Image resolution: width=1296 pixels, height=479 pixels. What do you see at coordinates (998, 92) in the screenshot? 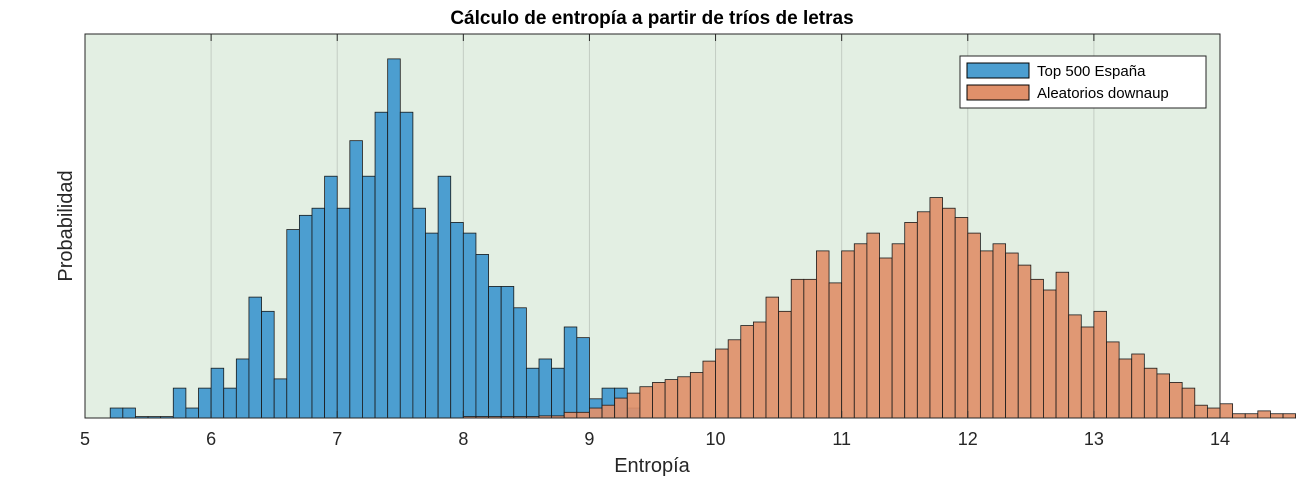
I see `legend-swatch-aleatorios` at bounding box center [998, 92].